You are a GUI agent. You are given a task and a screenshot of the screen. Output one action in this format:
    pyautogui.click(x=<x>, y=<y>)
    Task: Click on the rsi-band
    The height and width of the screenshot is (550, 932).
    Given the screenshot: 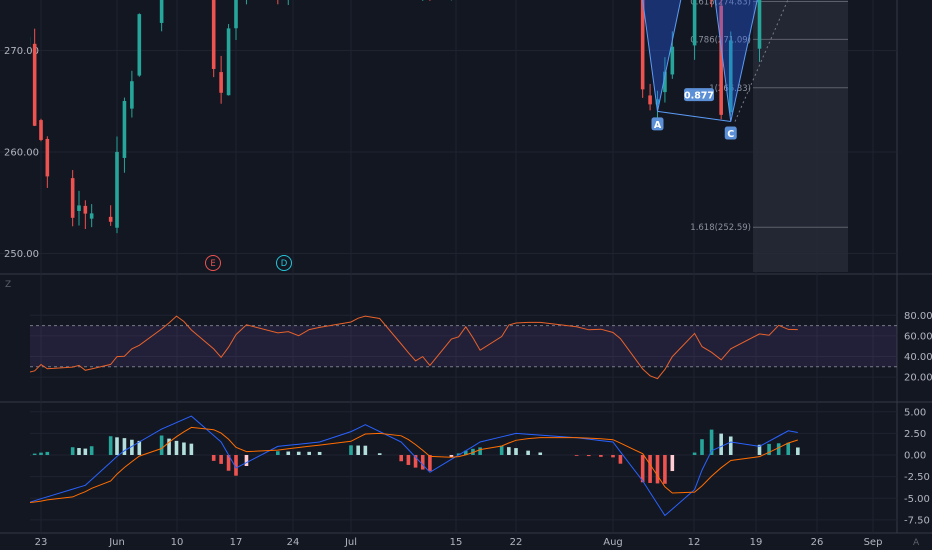 What is the action you would take?
    pyautogui.click(x=463, y=346)
    